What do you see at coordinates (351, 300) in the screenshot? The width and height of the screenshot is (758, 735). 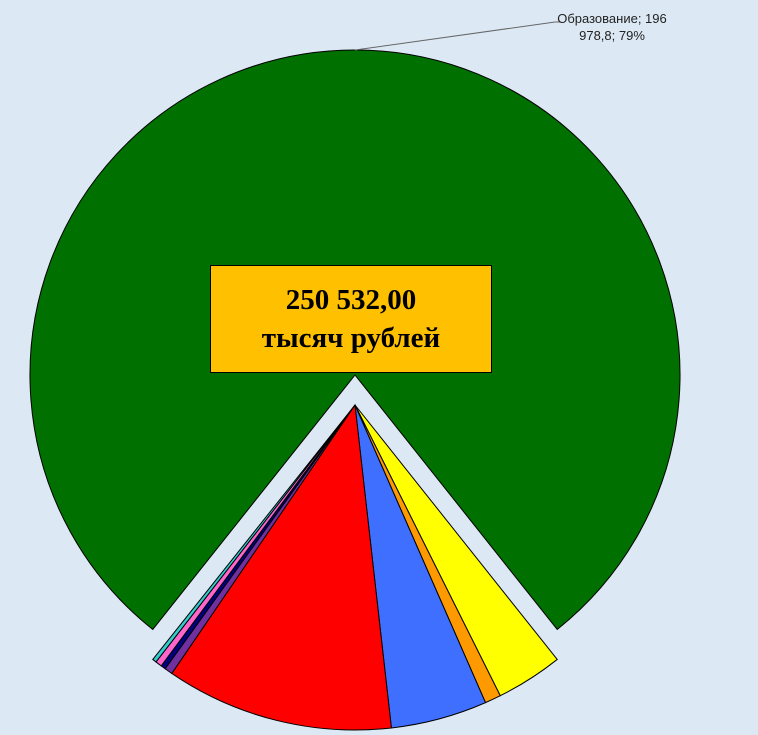 I see `annotation-line: 250 532,00` at bounding box center [351, 300].